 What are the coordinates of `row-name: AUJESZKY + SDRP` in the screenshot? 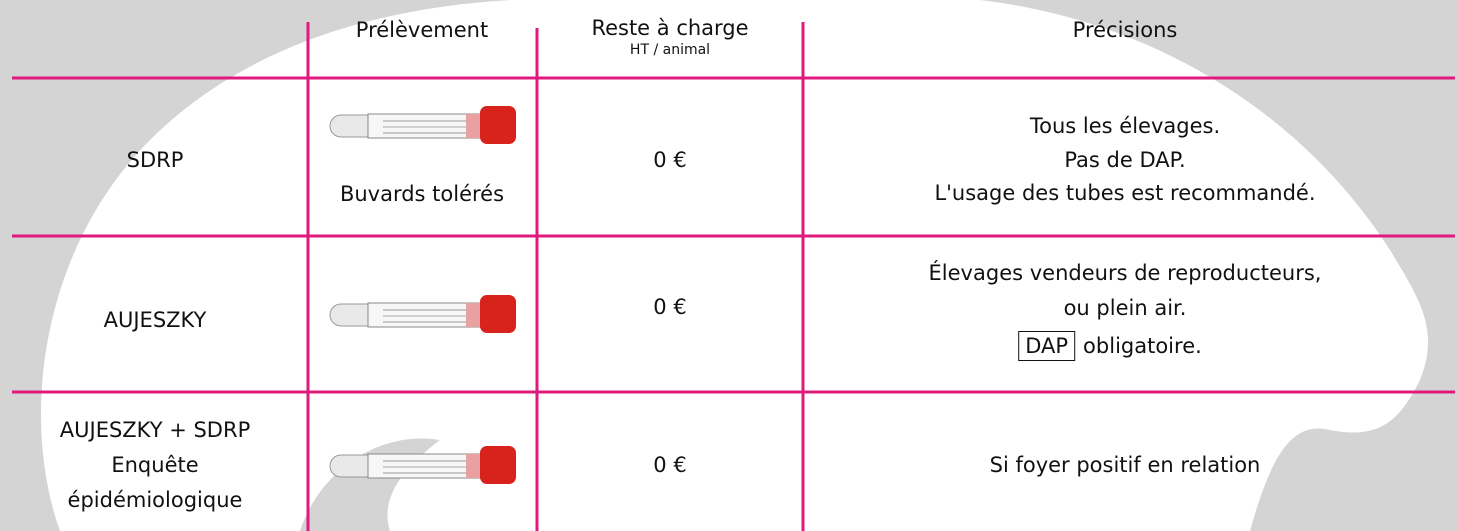 It's located at (155, 430).